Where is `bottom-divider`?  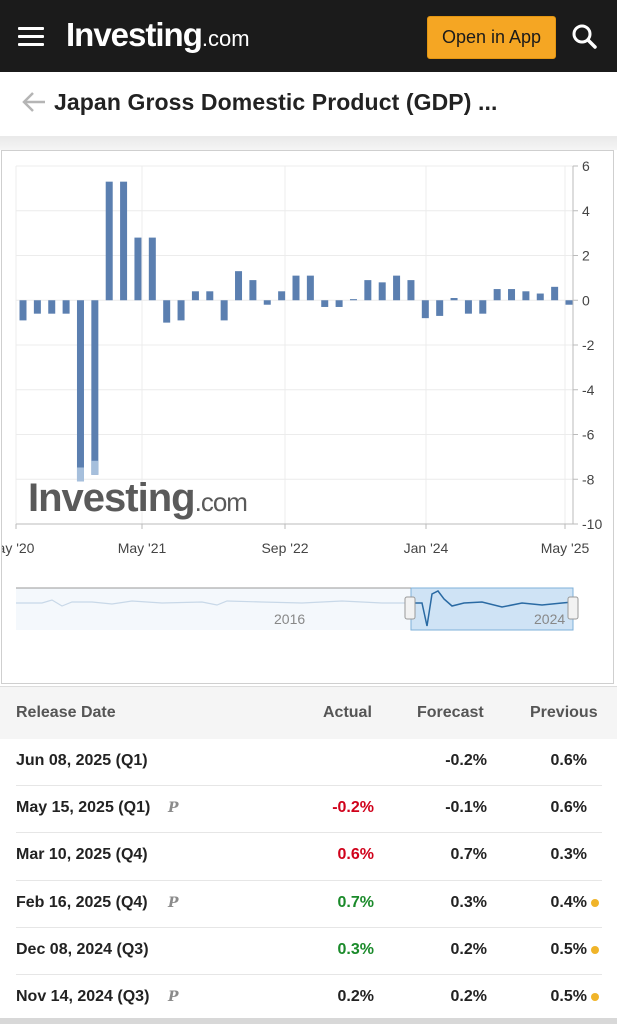
bottom-divider is located at coordinates (308, 1021).